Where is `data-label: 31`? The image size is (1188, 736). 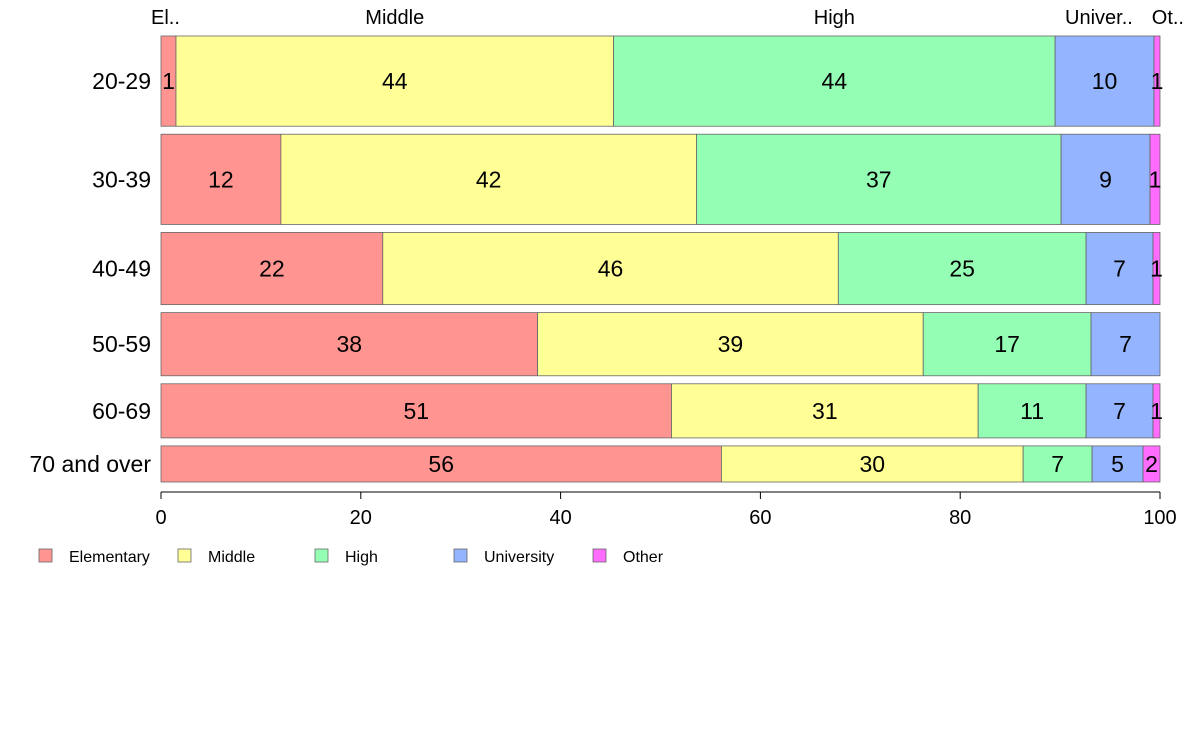 data-label: 31 is located at coordinates (825, 411).